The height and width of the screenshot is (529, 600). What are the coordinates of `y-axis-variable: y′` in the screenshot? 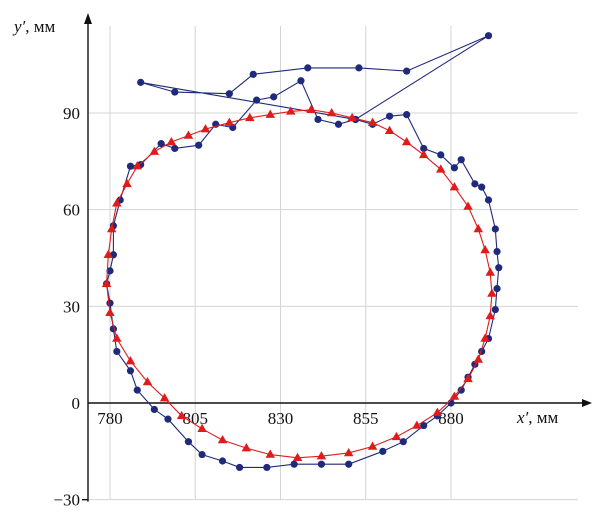 It's located at (19, 26).